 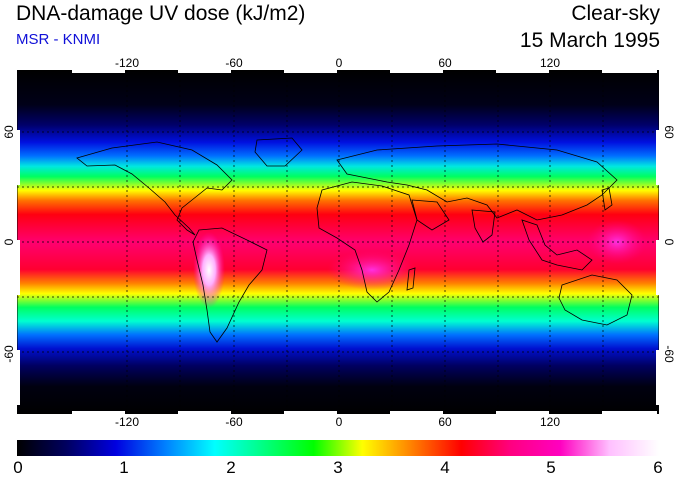 What do you see at coordinates (372, 270) in the screenshot?
I see `africa-hotspot` at bounding box center [372, 270].